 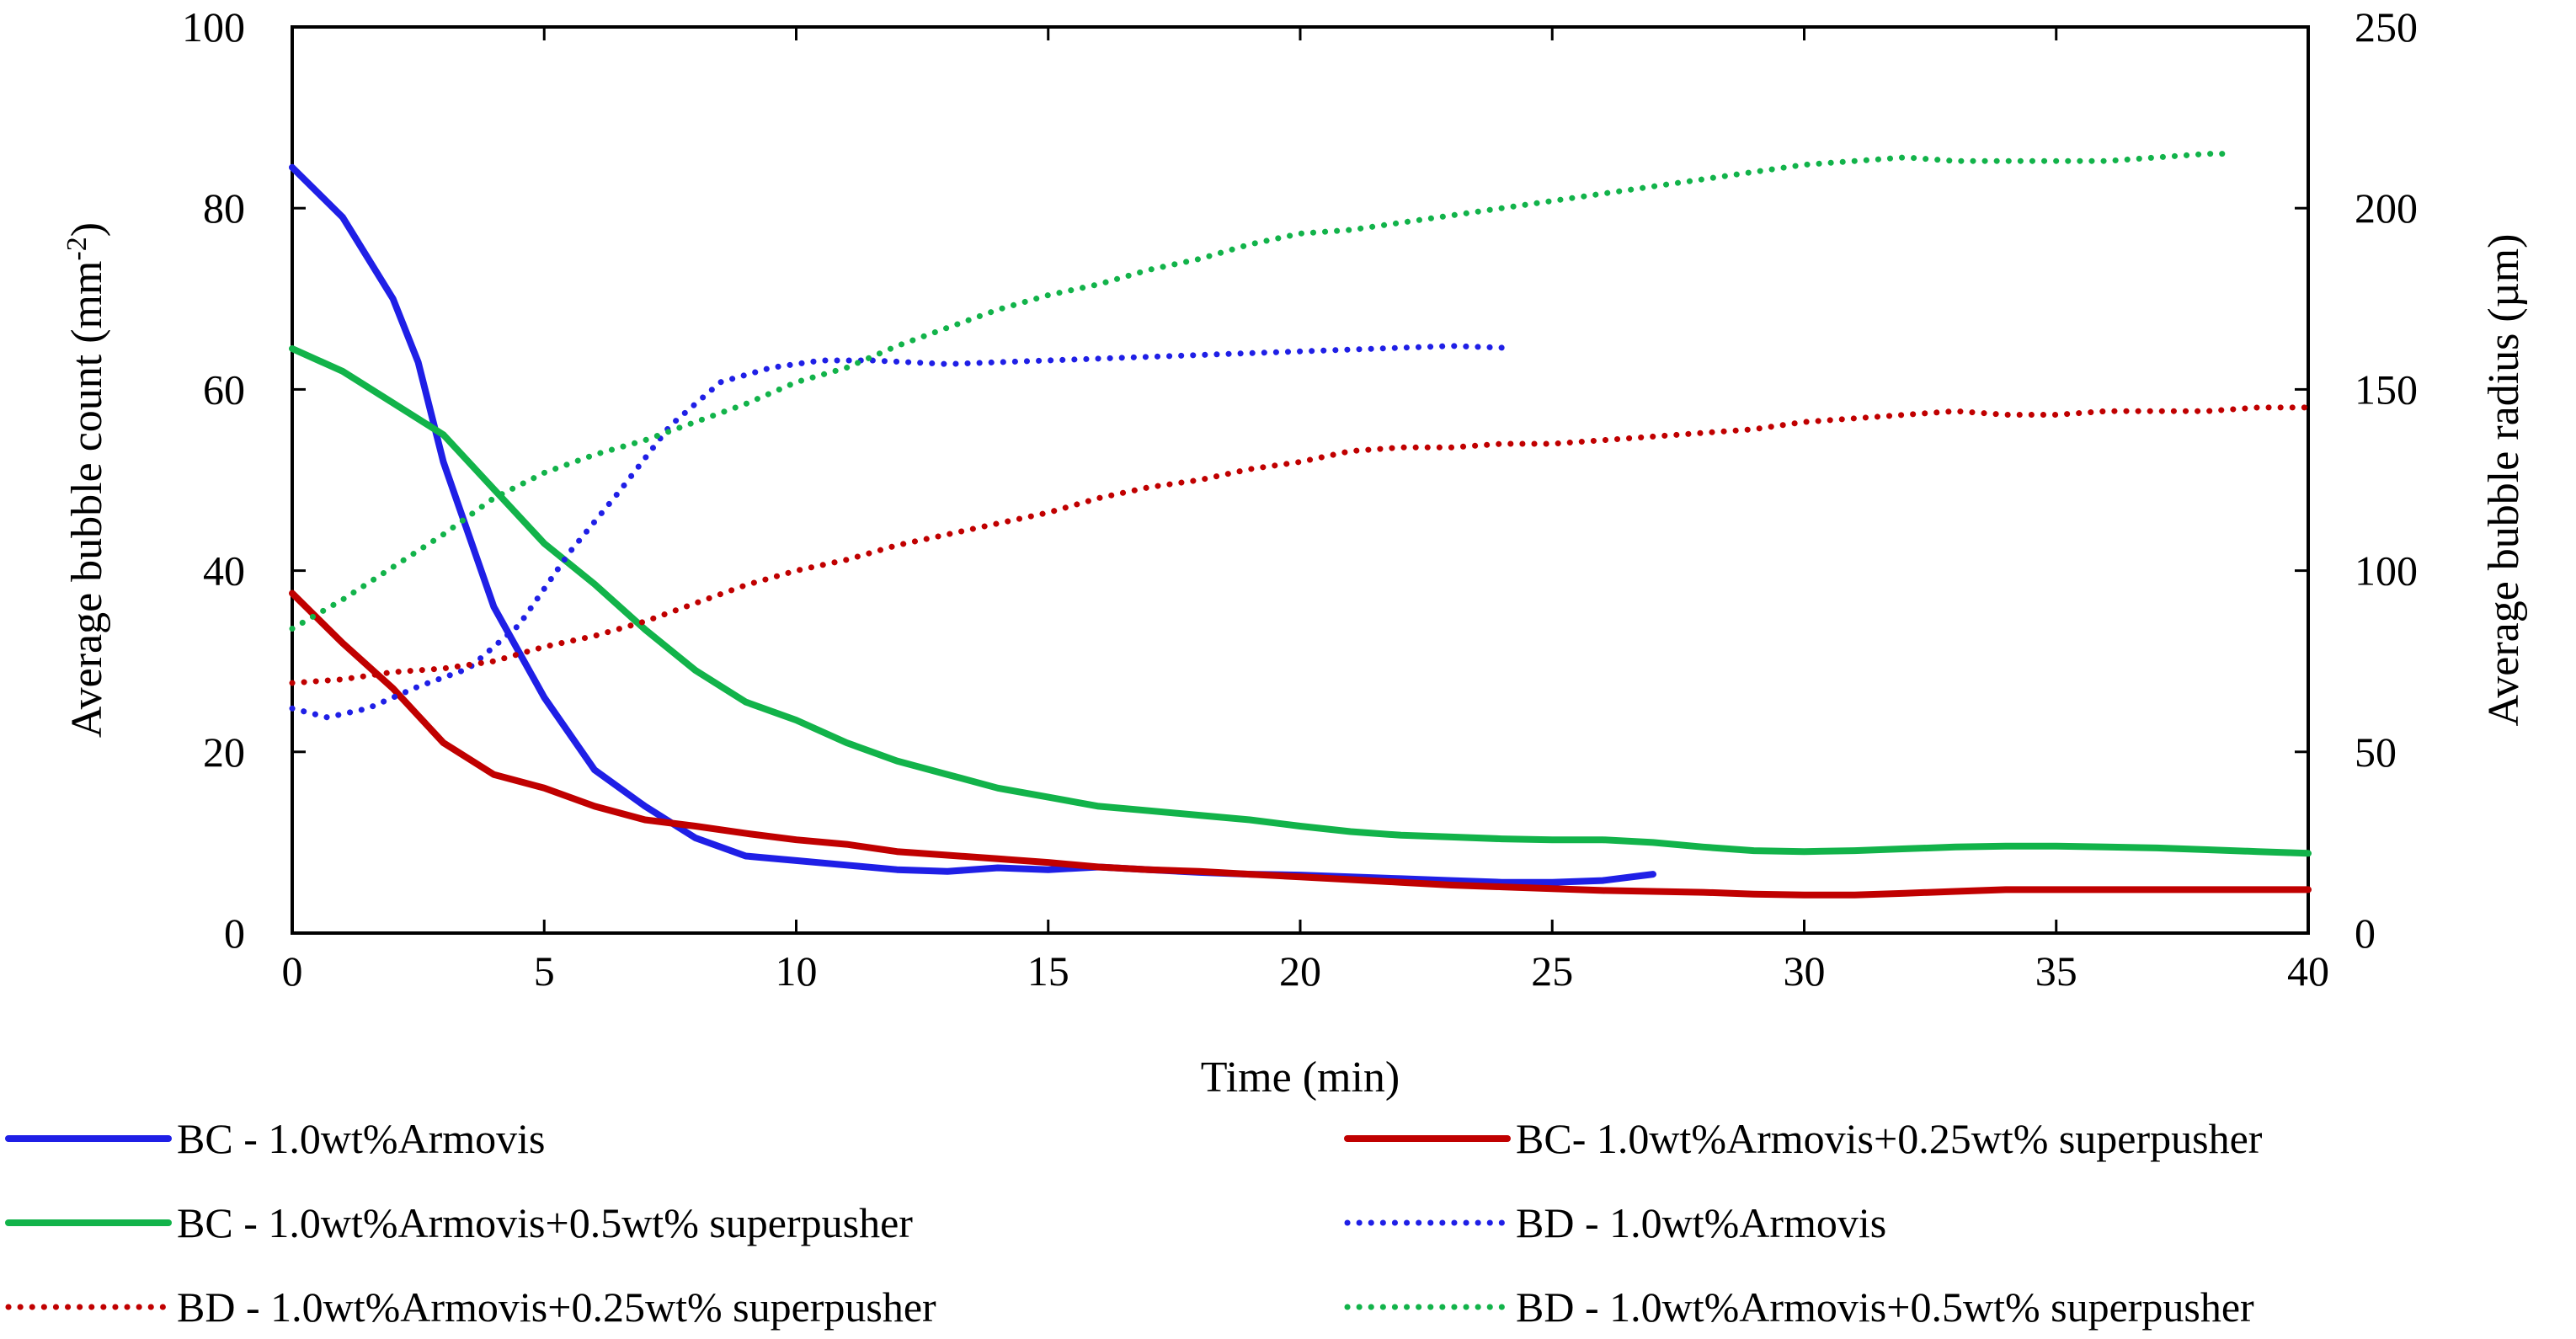 What do you see at coordinates (224, 389) in the screenshot?
I see `y-left-tick-label: 60` at bounding box center [224, 389].